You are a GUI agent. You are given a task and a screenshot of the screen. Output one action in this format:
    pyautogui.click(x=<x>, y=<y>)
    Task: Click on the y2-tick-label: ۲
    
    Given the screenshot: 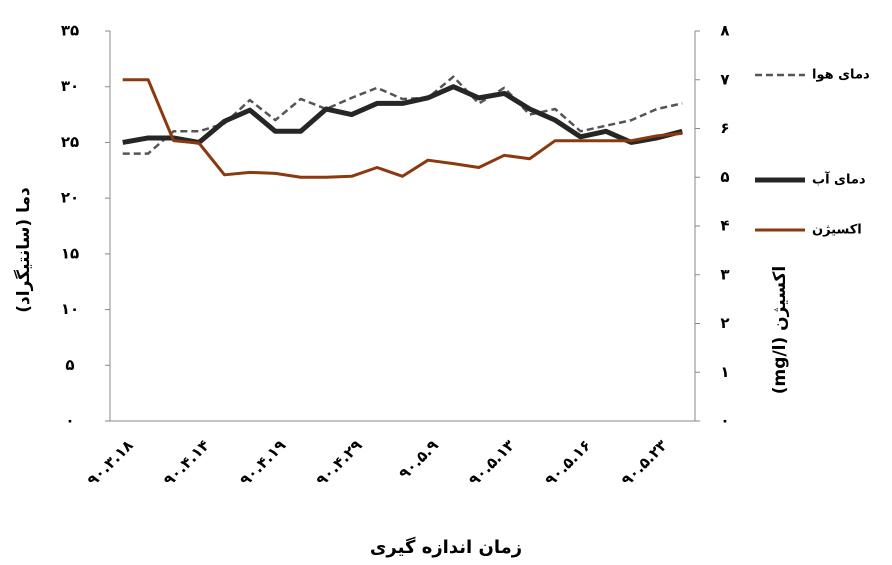 What is the action you would take?
    pyautogui.click(x=724, y=323)
    